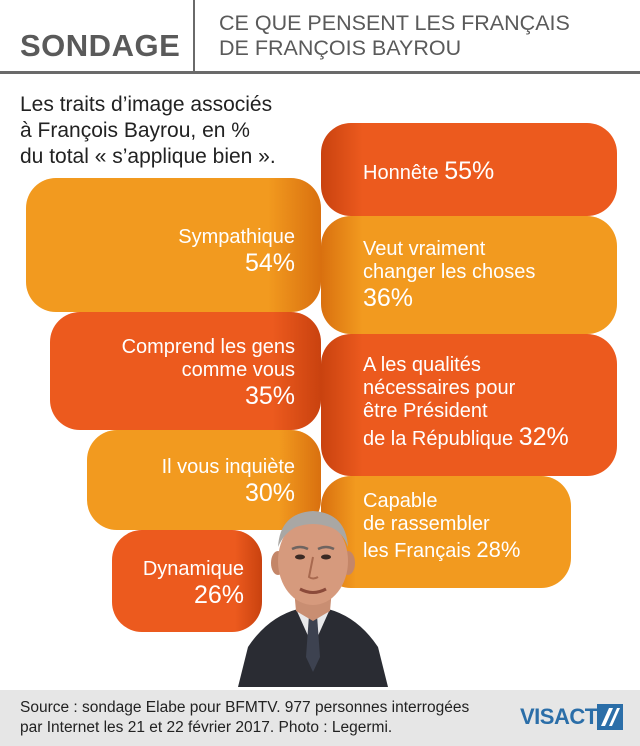 Image resolution: width=640 pixels, height=746 pixels. Describe the element at coordinates (194, 36) in the screenshot. I see `header-divider` at that location.